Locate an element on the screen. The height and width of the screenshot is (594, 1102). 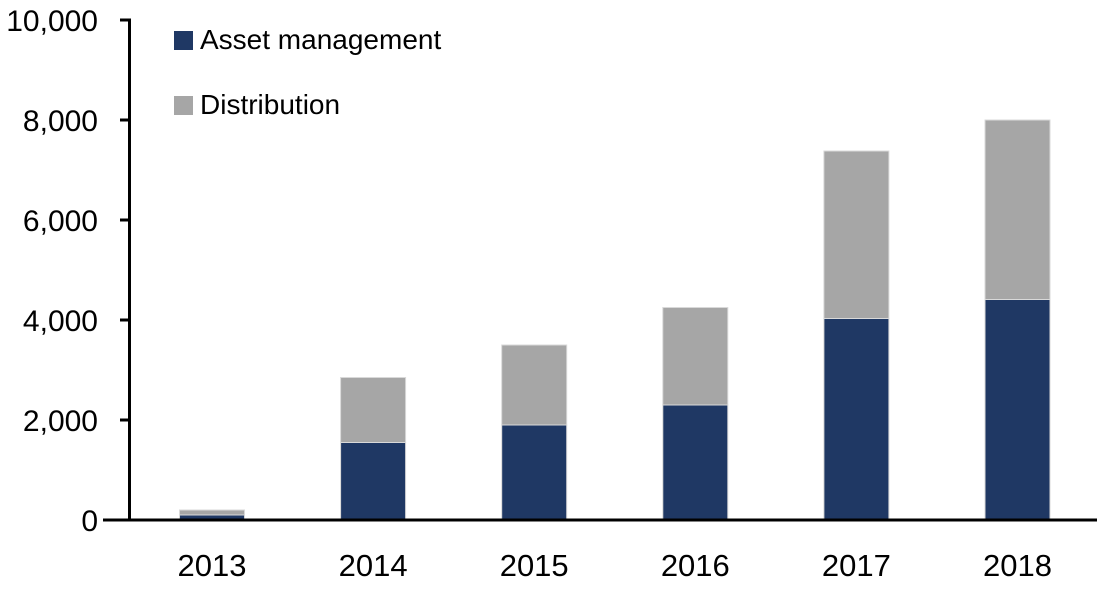
legend-item-asset-management: Asset management is located at coordinates (307, 40).